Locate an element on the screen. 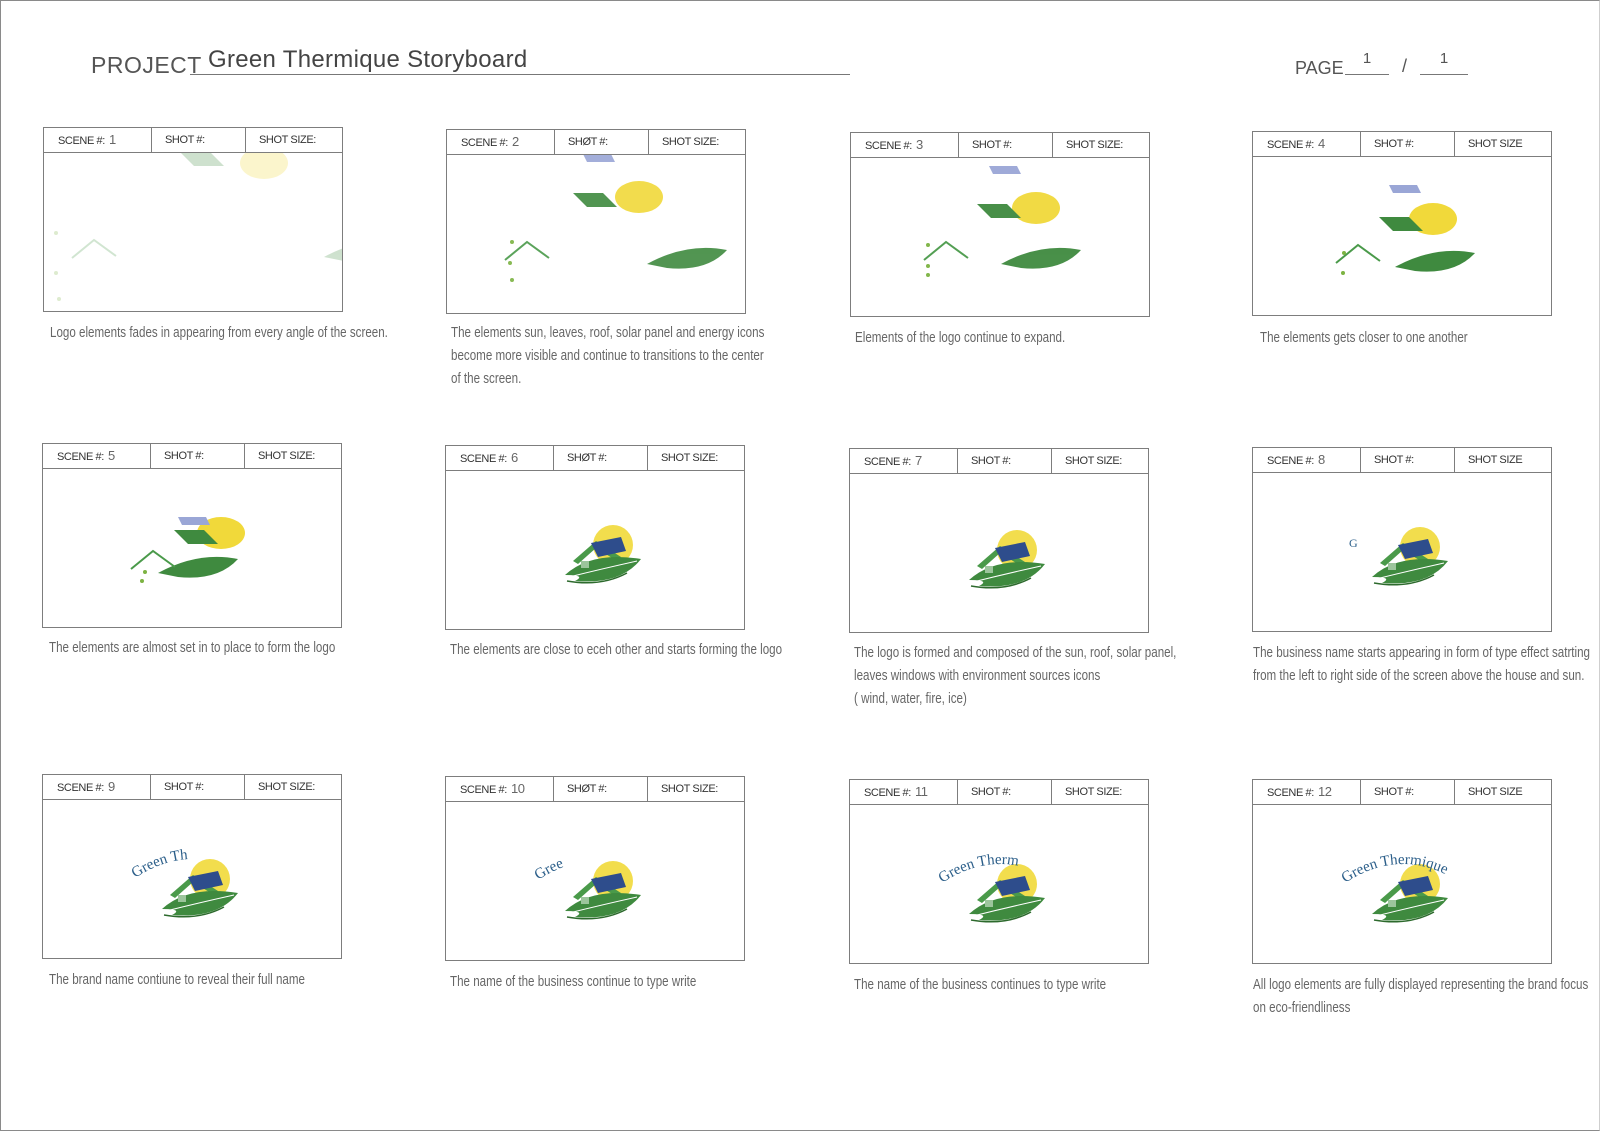  scene-field: SCENE #: 2 is located at coordinates (501, 142).